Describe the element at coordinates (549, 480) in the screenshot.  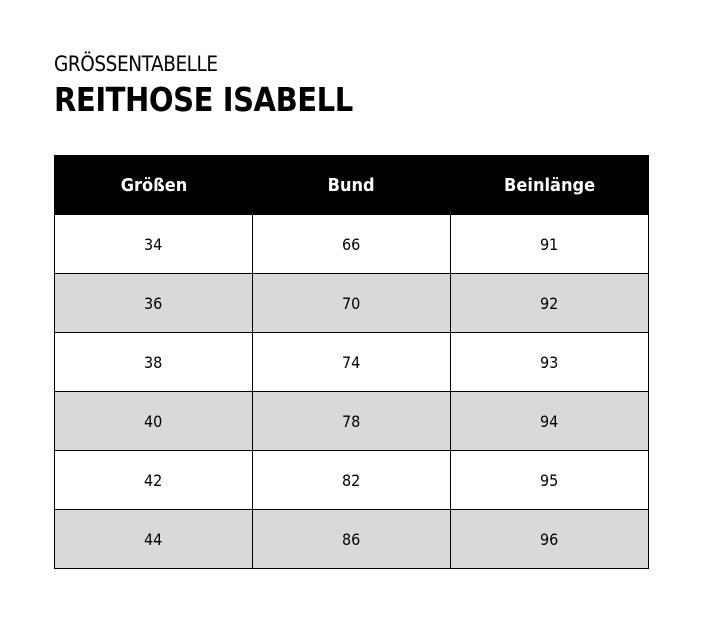
I see `table-cell: 95` at that location.